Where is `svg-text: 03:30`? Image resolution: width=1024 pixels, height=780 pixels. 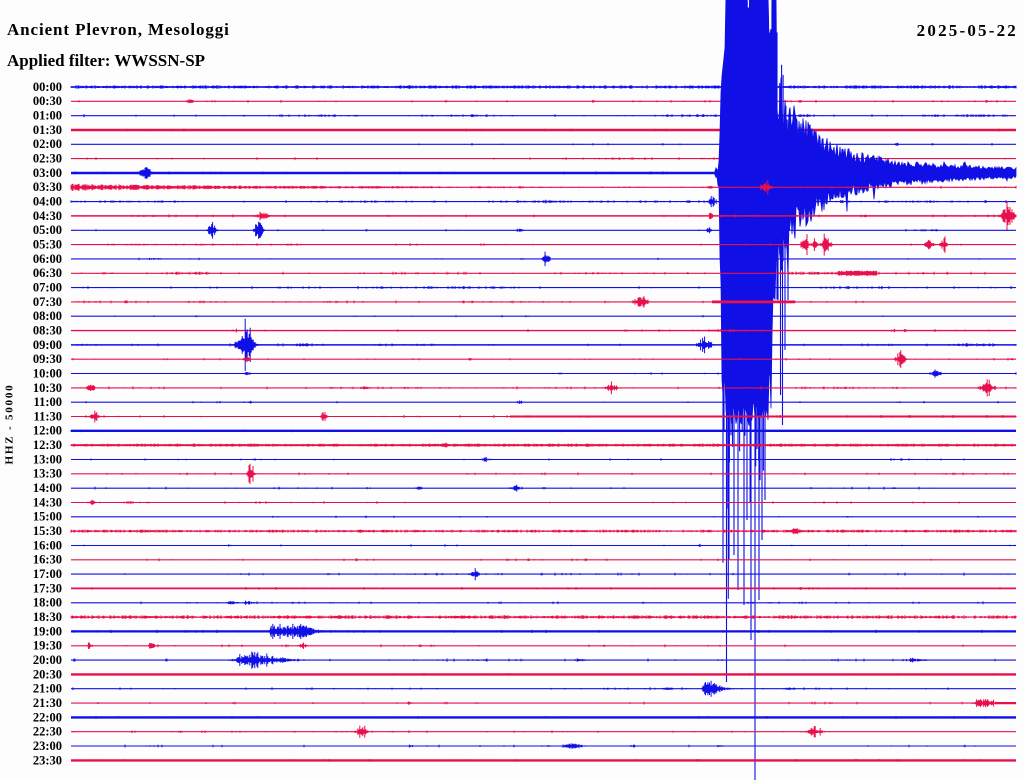
svg-text: 03:30 is located at coordinates (47, 187).